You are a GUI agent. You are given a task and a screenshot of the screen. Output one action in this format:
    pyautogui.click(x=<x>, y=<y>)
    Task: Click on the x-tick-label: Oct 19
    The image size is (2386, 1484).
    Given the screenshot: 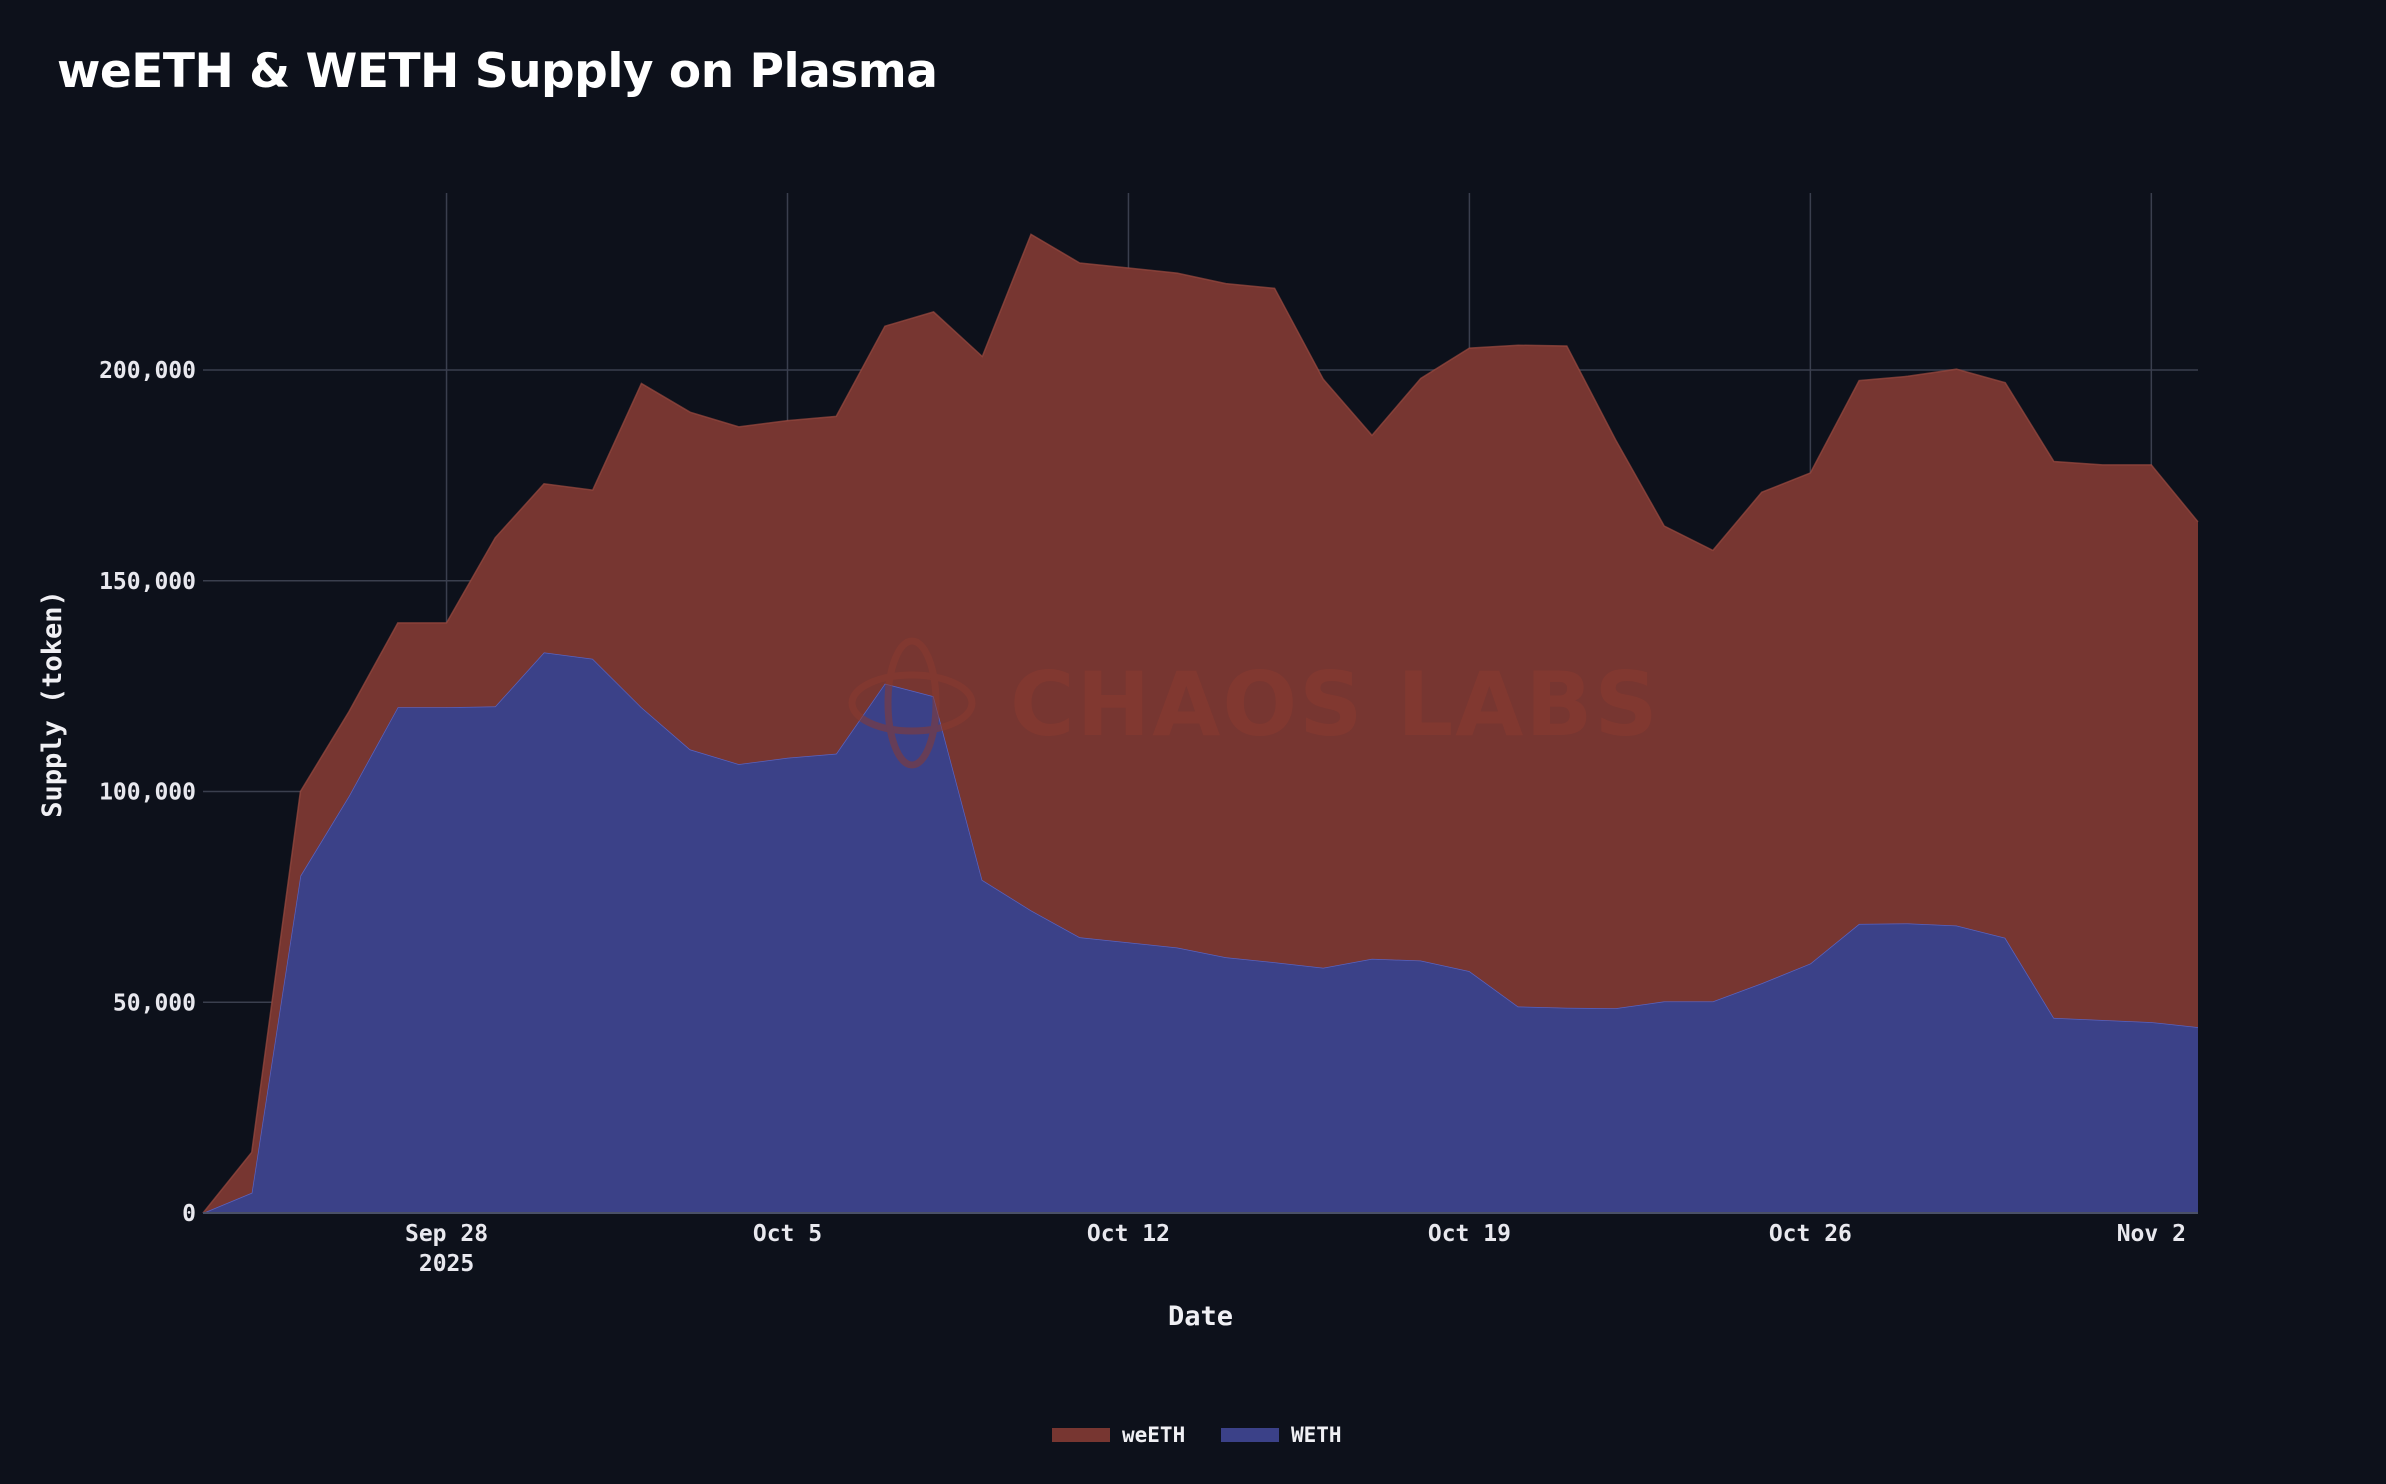 What is the action you would take?
    pyautogui.click(x=1469, y=1234)
    